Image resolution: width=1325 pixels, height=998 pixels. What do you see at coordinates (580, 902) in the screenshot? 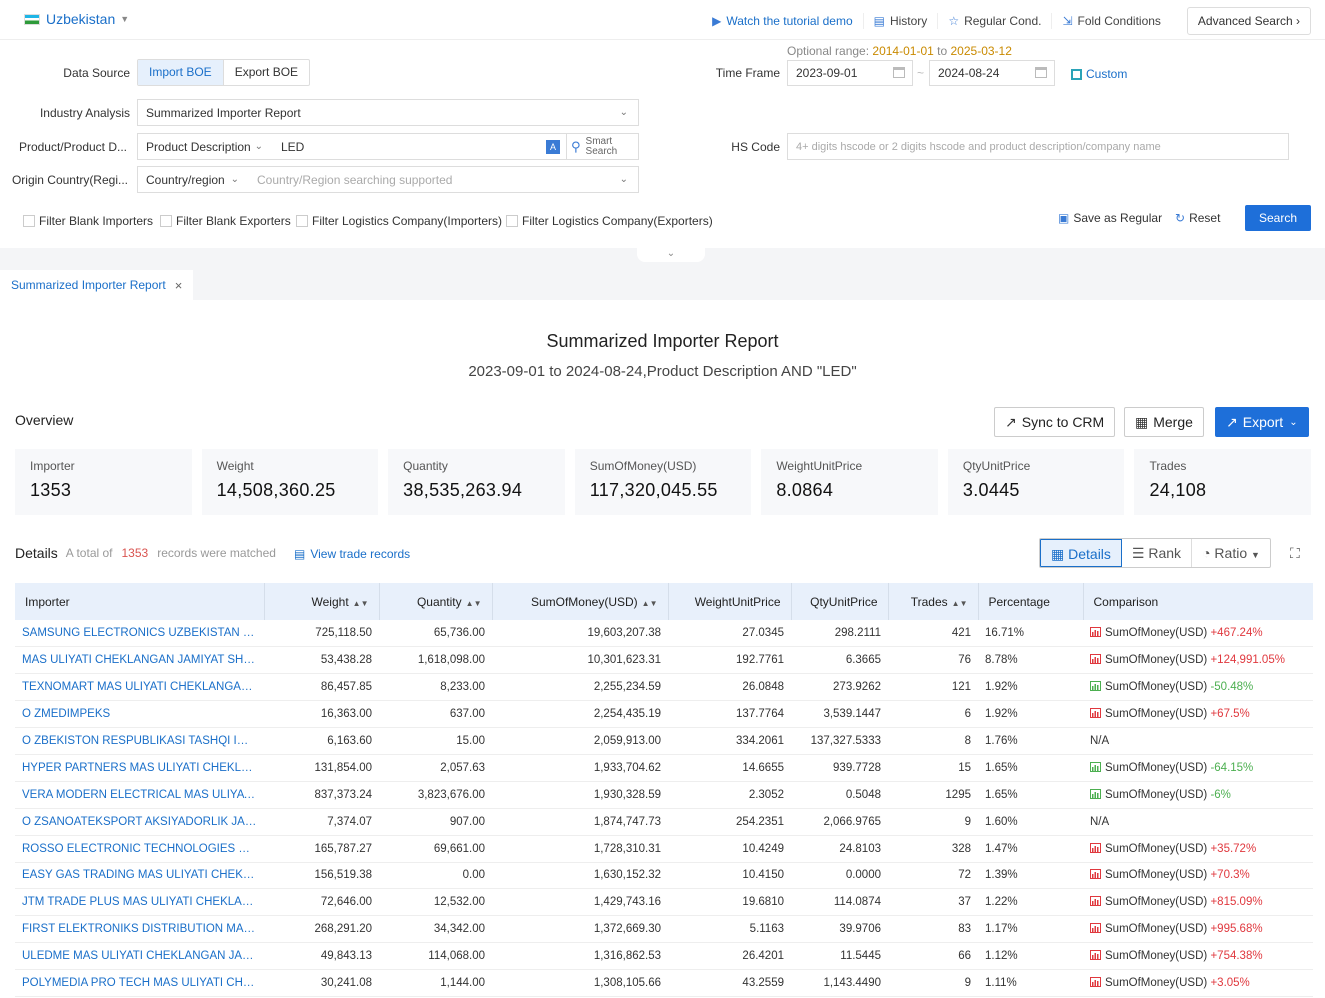
I see `sum-cell: 1,429,743.16` at bounding box center [580, 902].